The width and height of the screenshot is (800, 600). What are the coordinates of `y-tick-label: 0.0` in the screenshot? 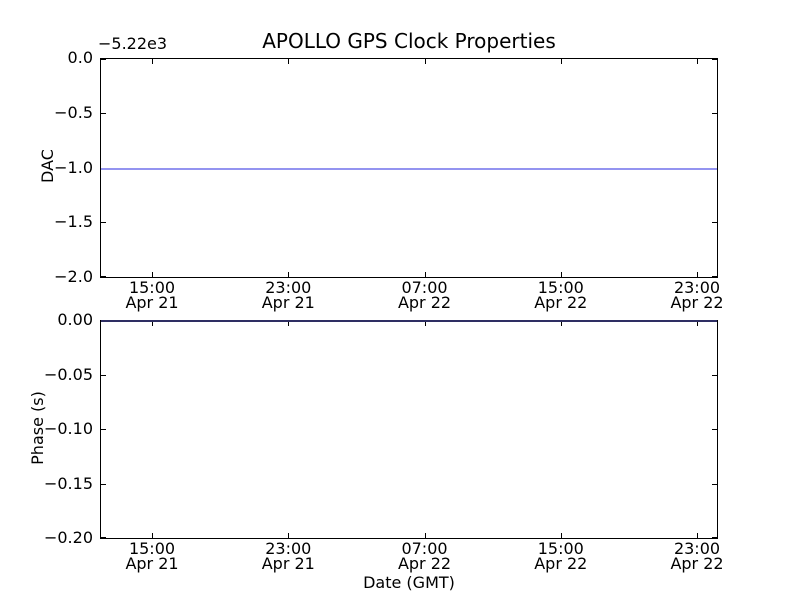 It's located at (80, 57).